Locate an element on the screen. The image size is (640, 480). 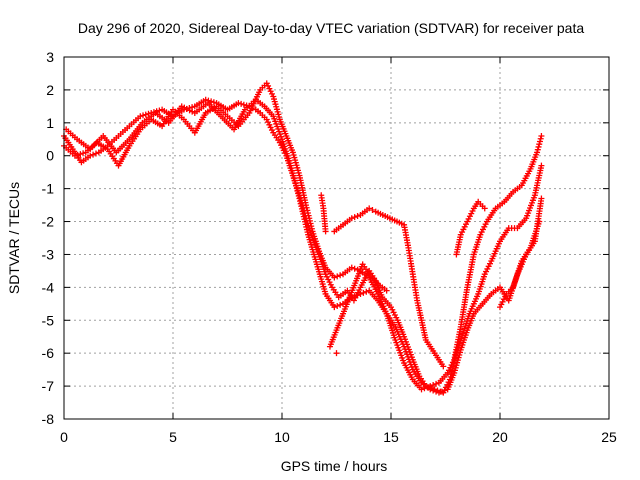
y-axis-label: SDTVAR / TECUs is located at coordinates (14, 238).